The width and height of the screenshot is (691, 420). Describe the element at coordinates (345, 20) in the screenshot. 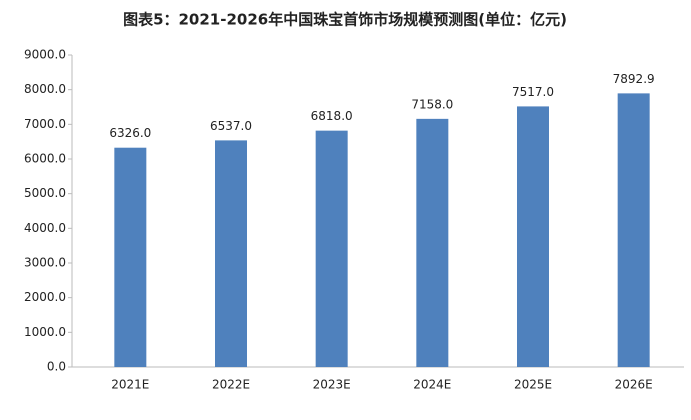

I see `chart-title: 图表5：2021-2026年中国珠宝首饰市场规模预测图(单位：亿元)` at that location.